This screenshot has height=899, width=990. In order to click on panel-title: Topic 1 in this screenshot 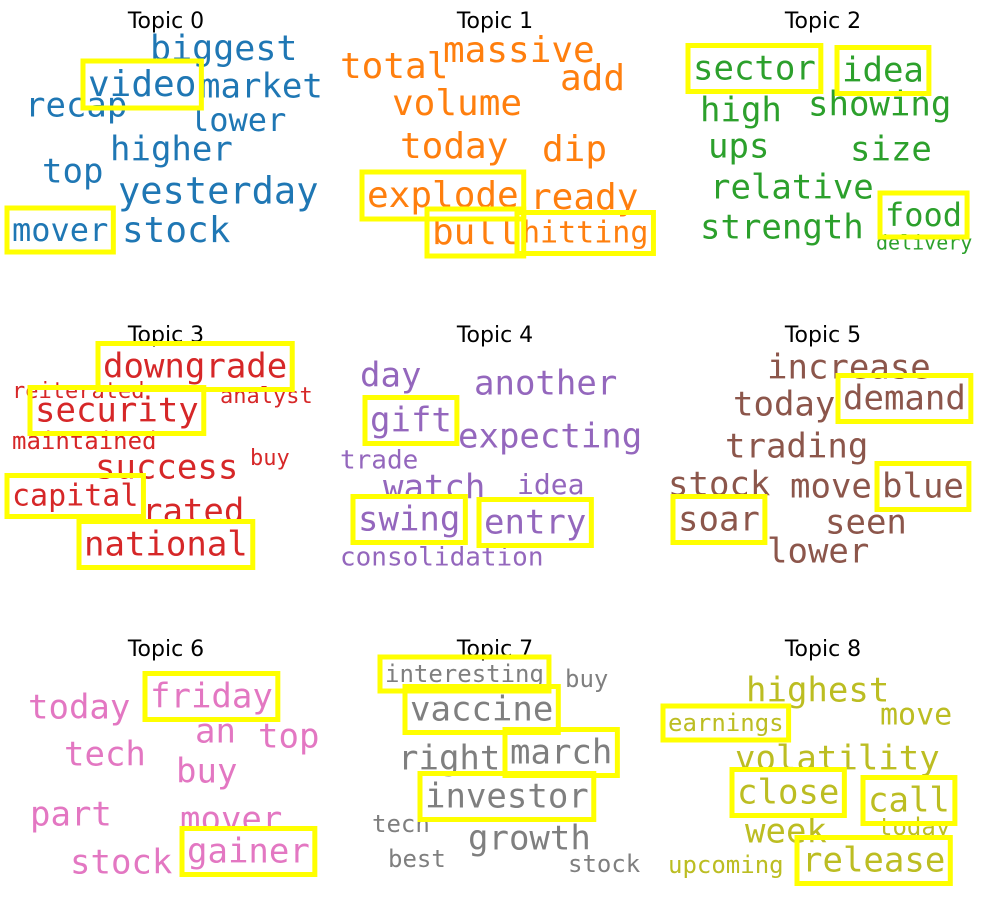, I will do `click(494, 21)`.